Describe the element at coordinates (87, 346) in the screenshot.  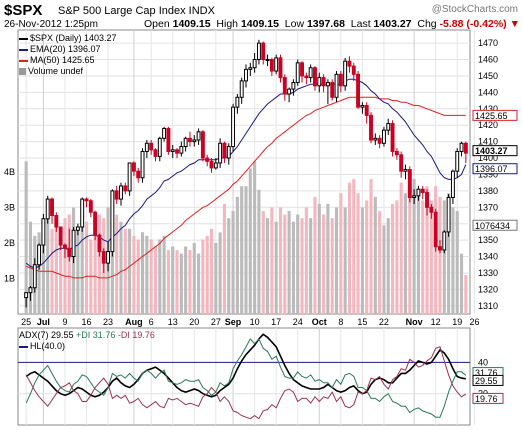
I see `legend-hl-row: HL(40.0)` at that location.